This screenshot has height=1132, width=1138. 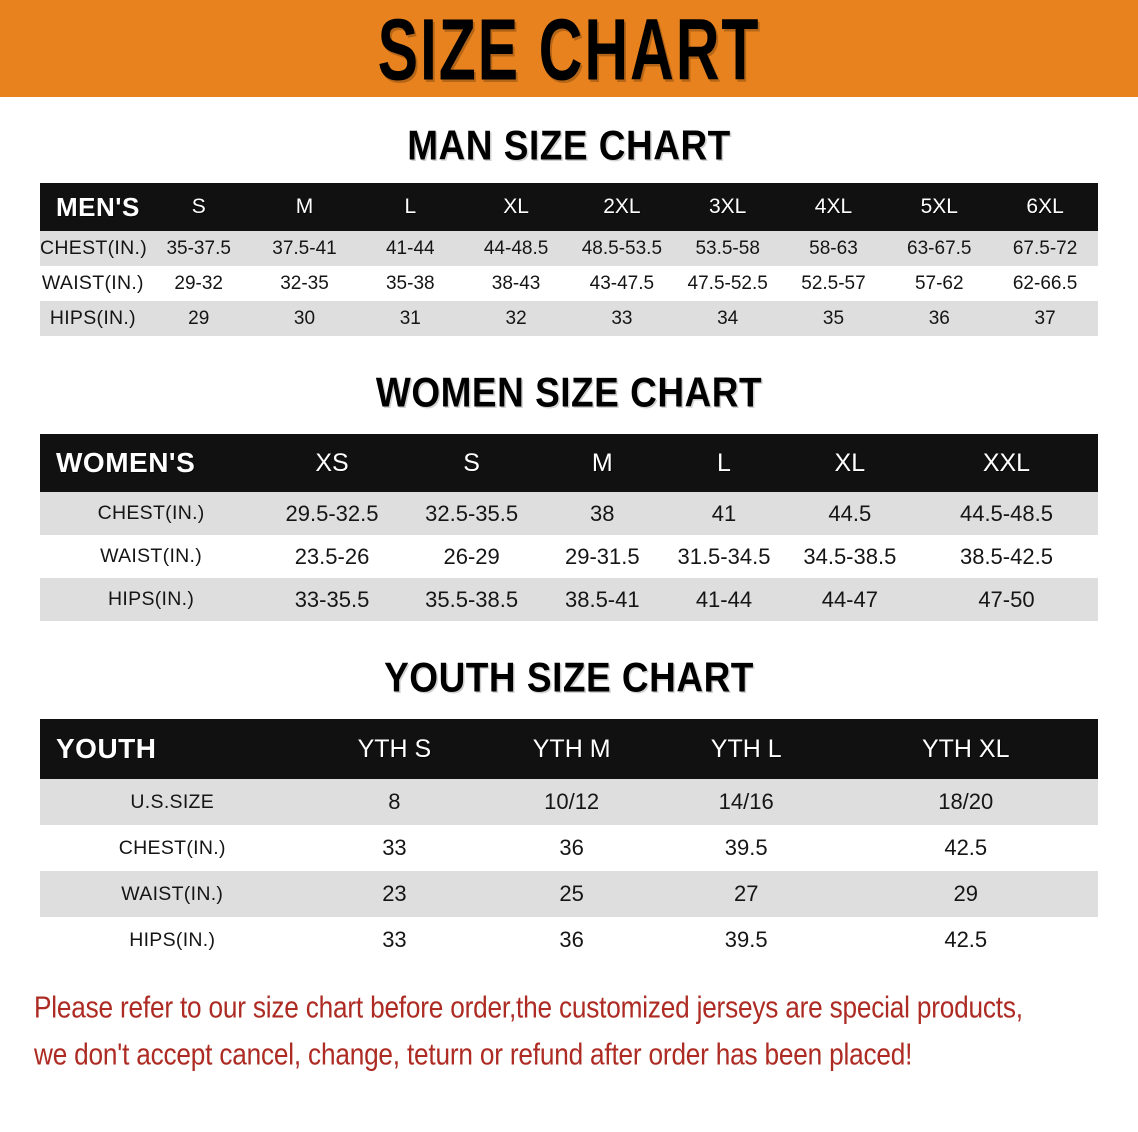 I want to click on table-cell: 38.5-42.5, so click(x=1006, y=556).